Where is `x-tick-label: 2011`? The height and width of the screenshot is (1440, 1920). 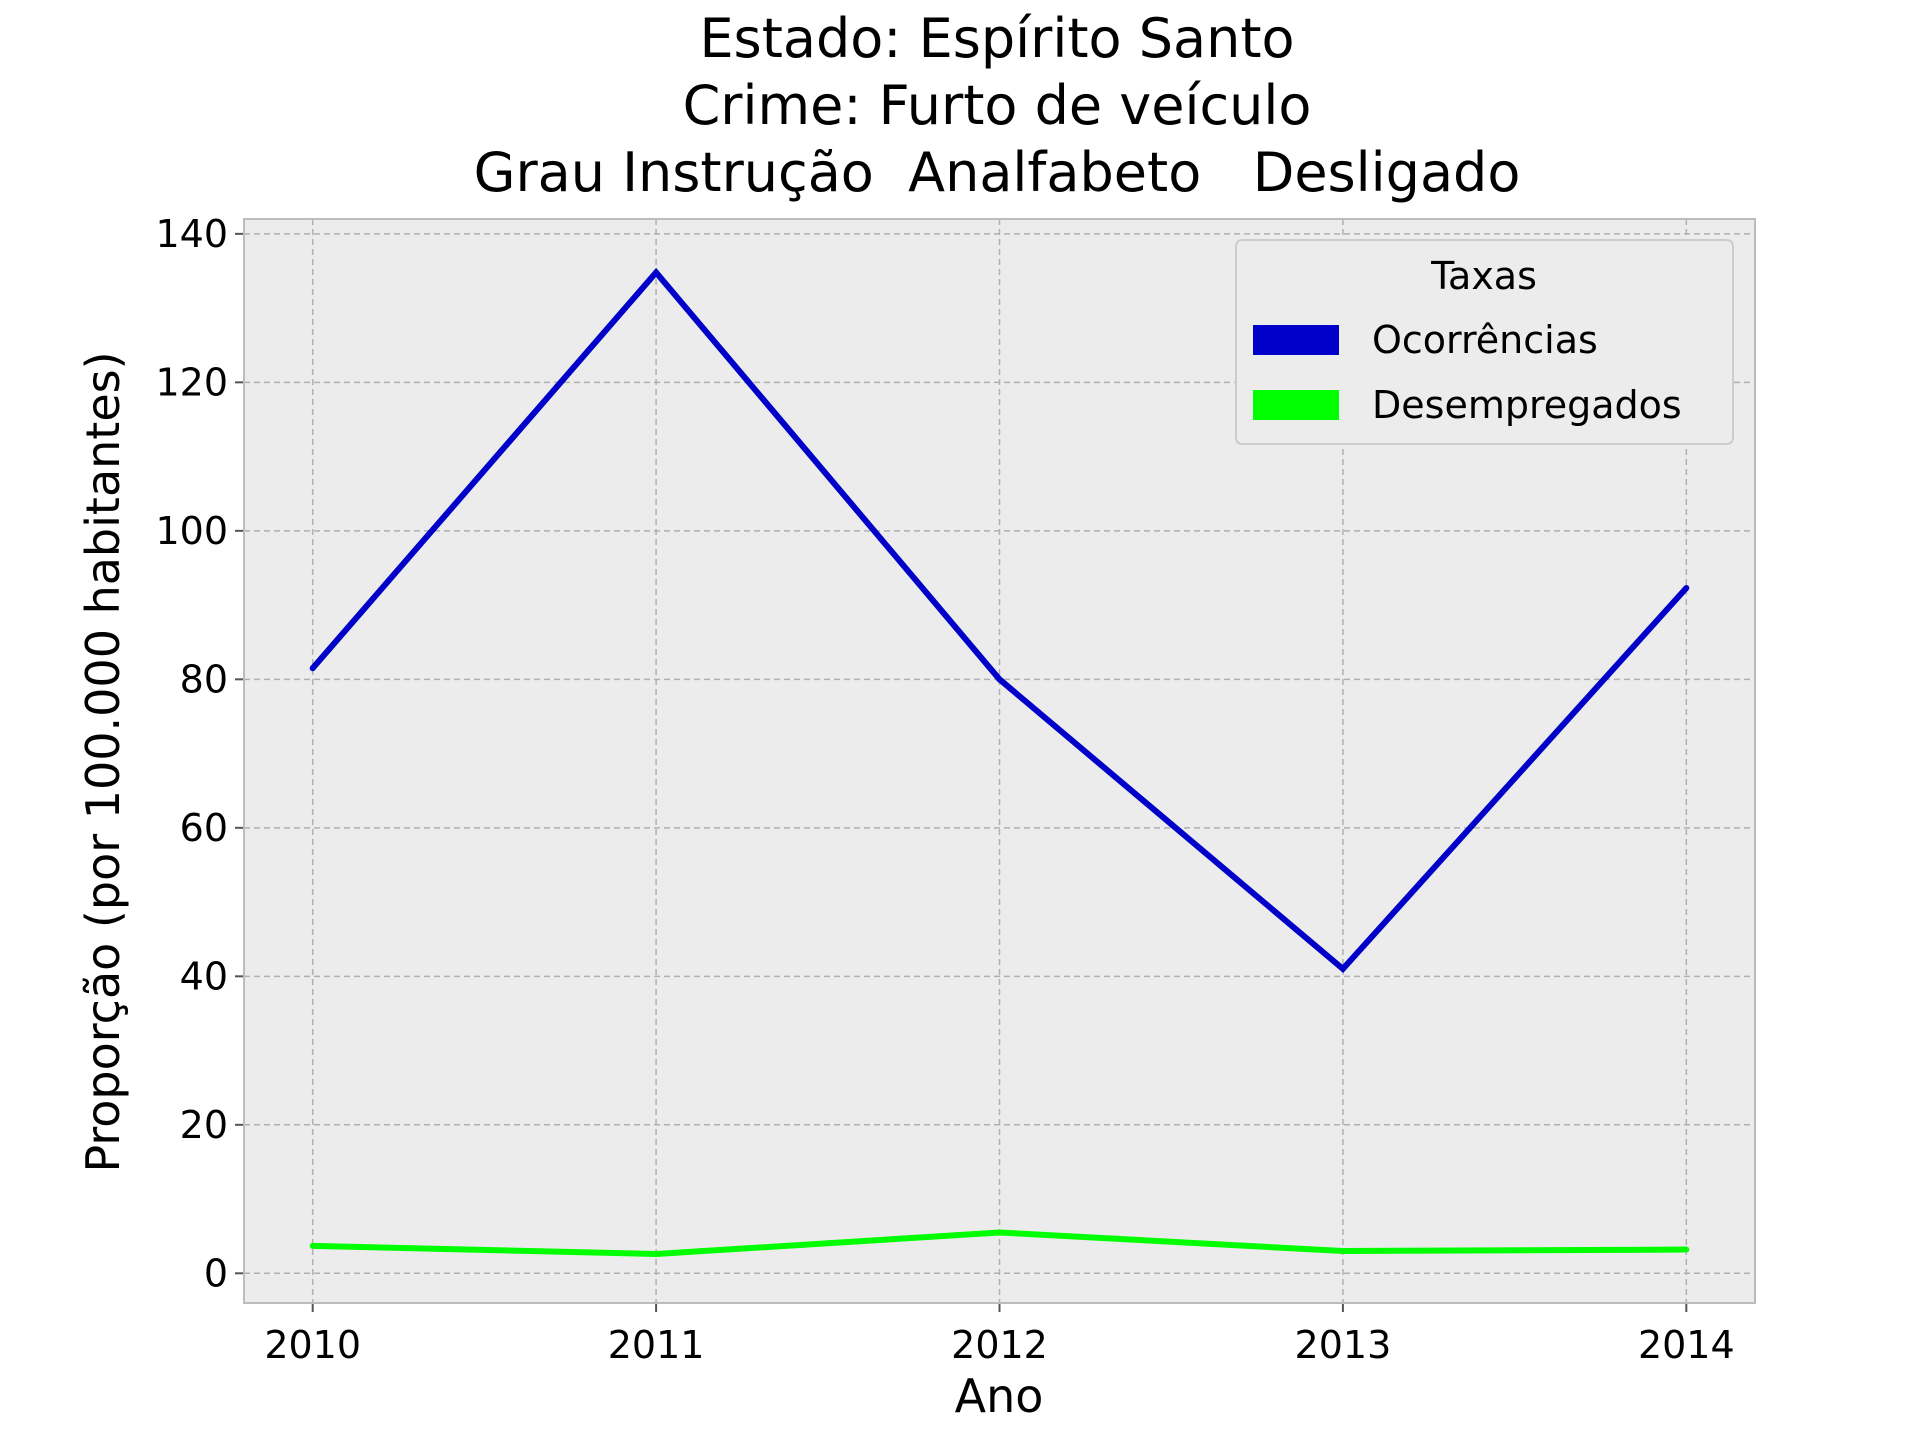 x-tick-label: 2011 is located at coordinates (656, 1345).